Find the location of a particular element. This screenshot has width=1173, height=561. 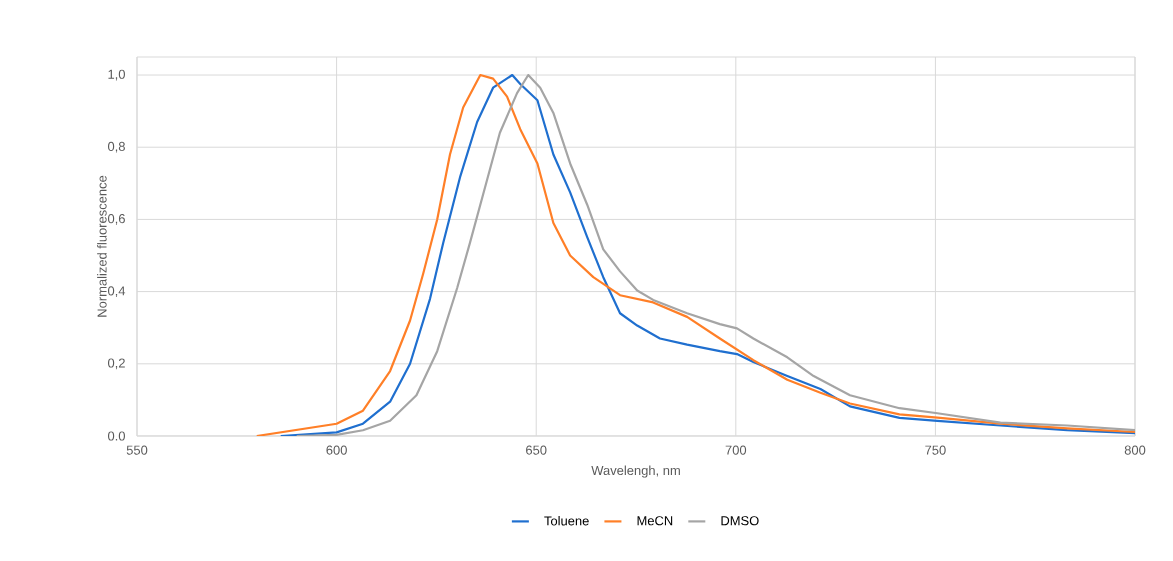

x-tick-label: 700 is located at coordinates (736, 450).